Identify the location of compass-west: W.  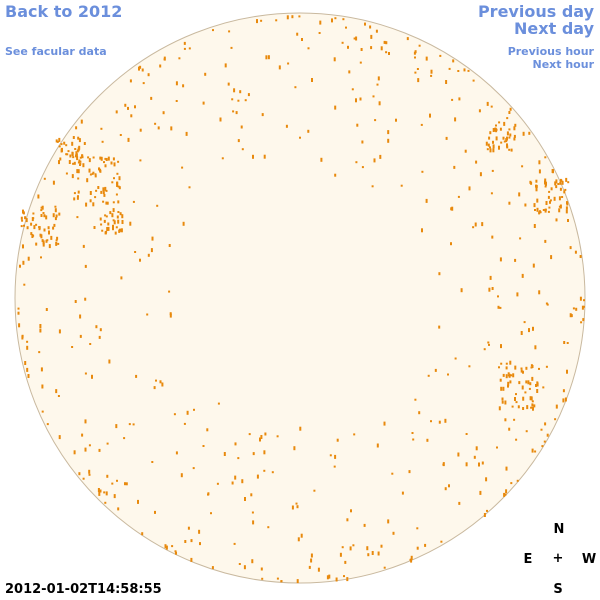
(589, 559).